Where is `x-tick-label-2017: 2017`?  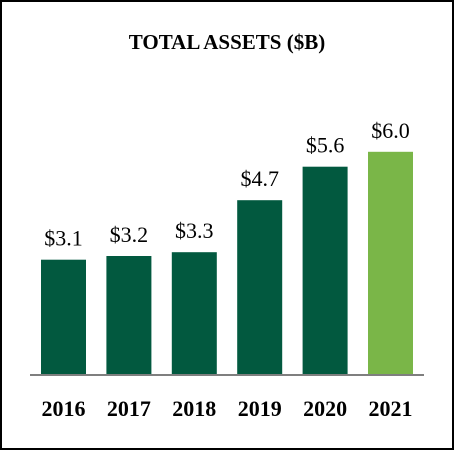 x-tick-label-2017: 2017 is located at coordinates (129, 408).